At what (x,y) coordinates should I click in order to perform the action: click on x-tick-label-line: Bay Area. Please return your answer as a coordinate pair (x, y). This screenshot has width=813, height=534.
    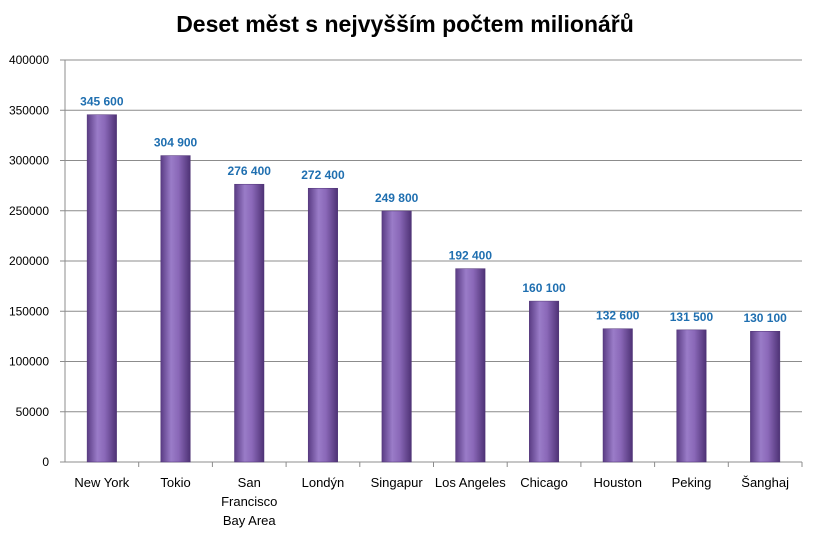
    Looking at the image, I should click on (250, 520).